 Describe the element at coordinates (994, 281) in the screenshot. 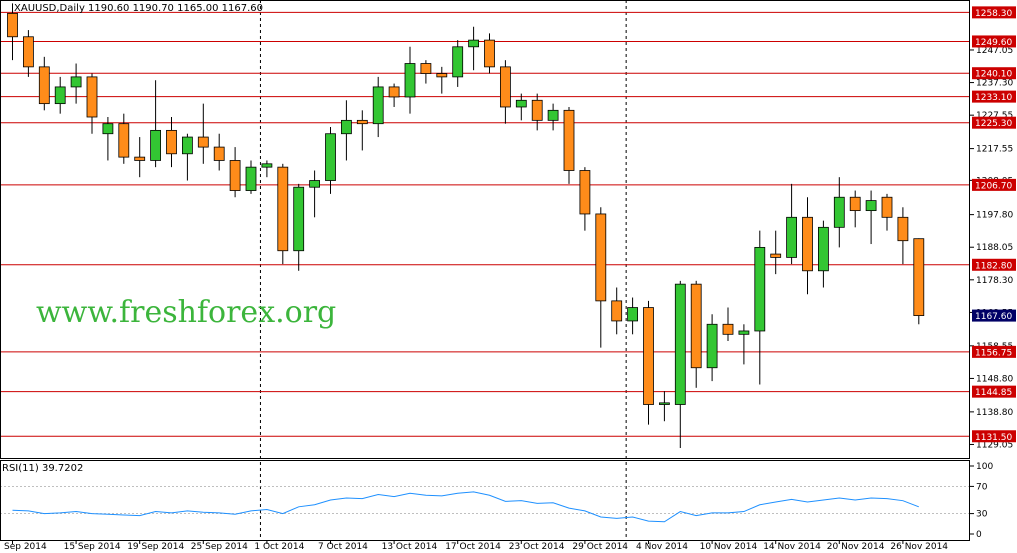

I see `price-tick-label: 1178.30` at that location.